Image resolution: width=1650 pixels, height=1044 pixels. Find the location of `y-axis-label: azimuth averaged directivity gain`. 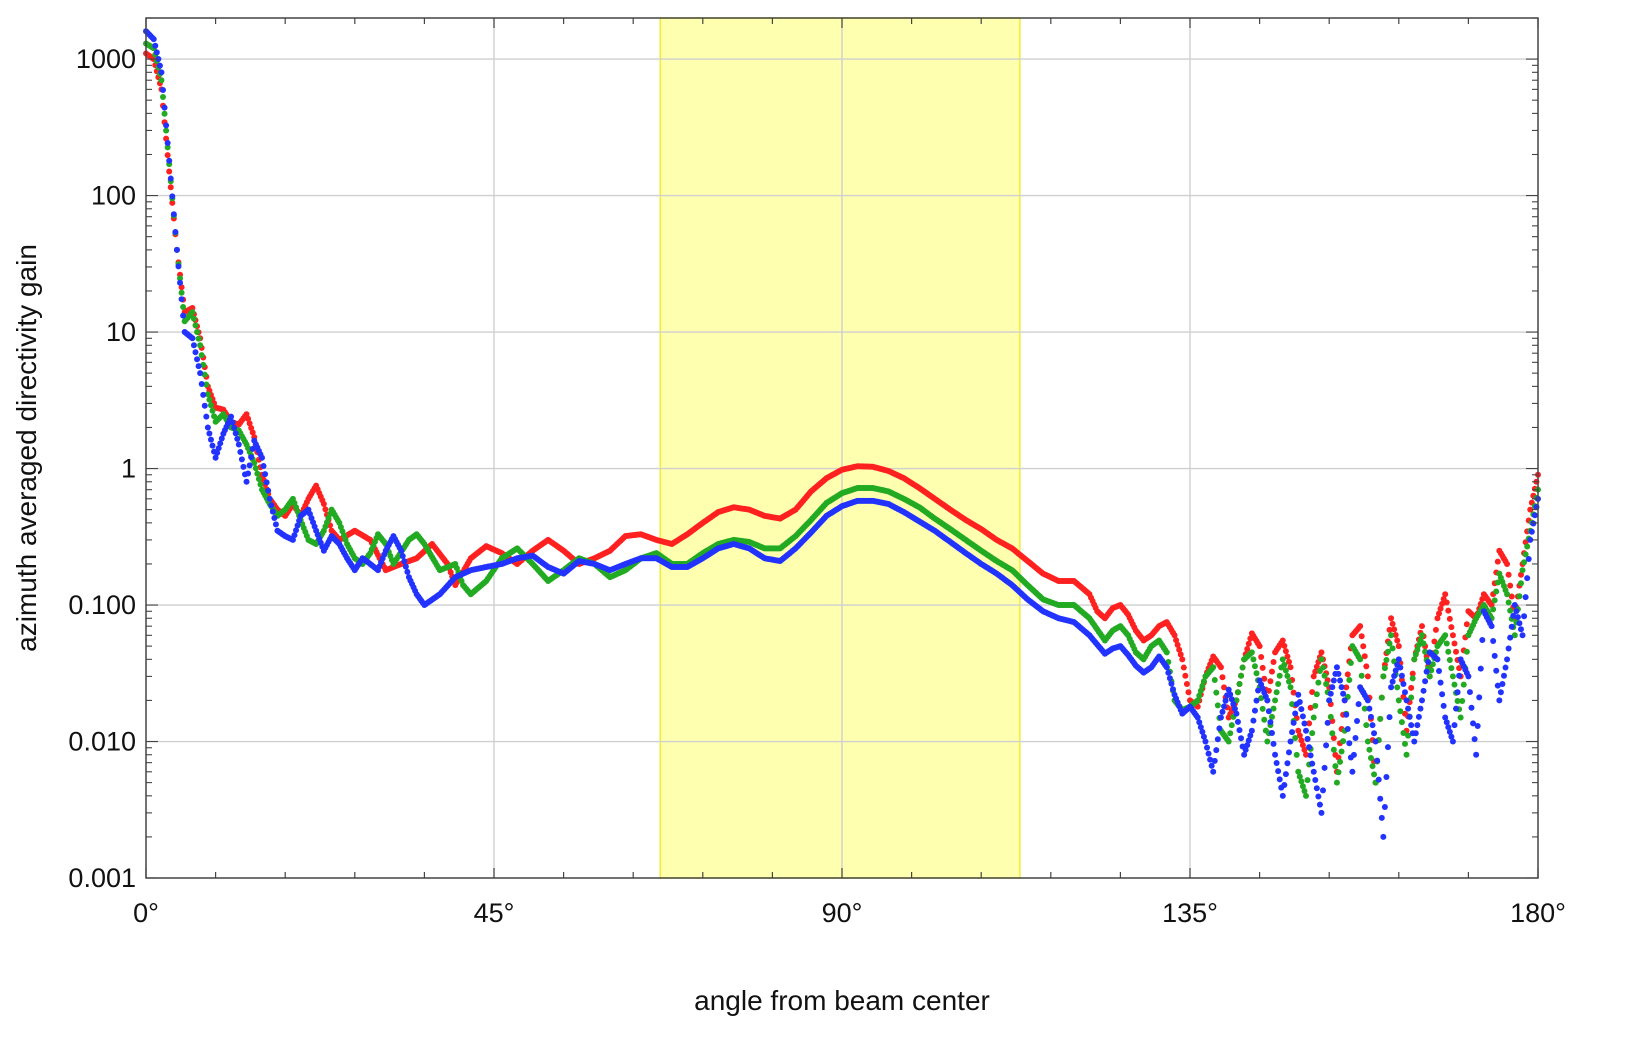

y-axis-label: azimuth averaged directivity gain is located at coordinates (26, 448).